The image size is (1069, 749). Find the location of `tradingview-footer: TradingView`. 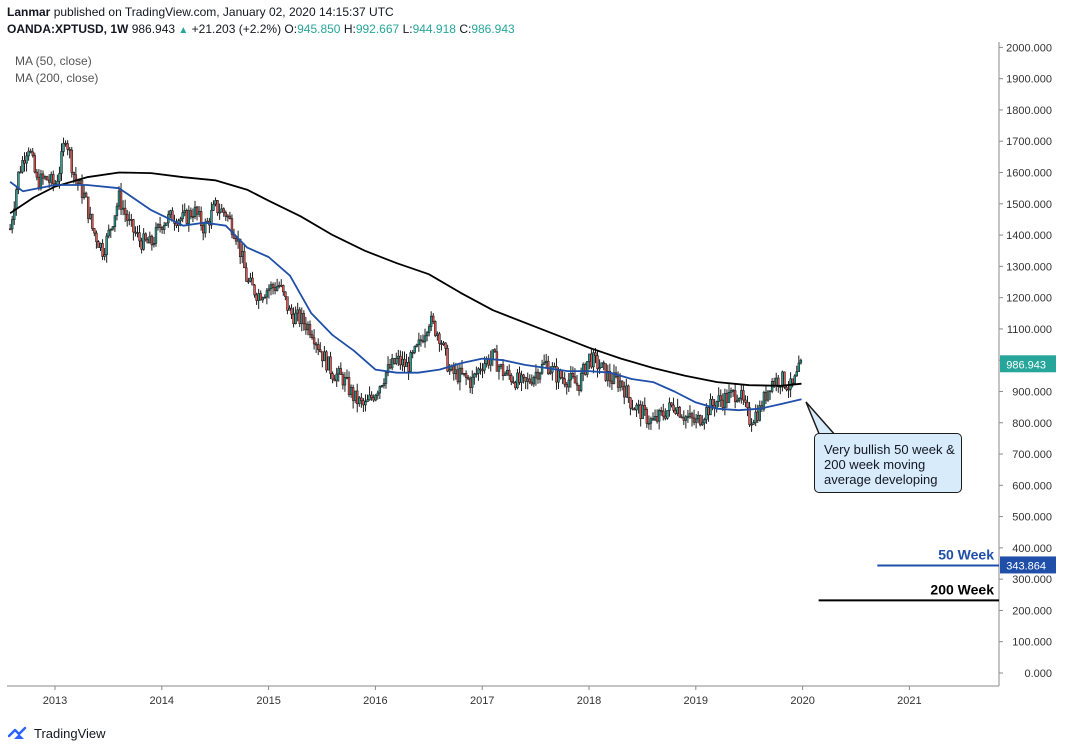

tradingview-footer: TradingView is located at coordinates (57, 733).